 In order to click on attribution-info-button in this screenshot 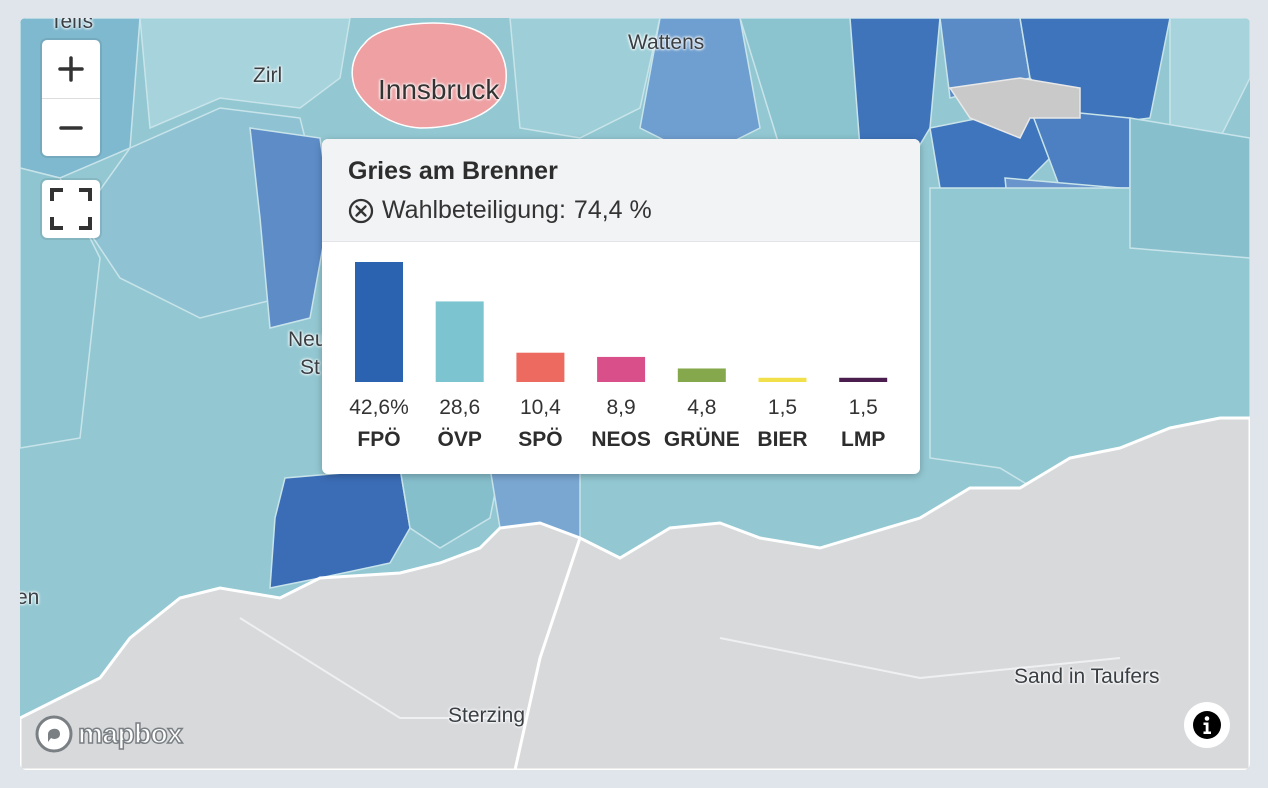, I will do `click(1207, 725)`.